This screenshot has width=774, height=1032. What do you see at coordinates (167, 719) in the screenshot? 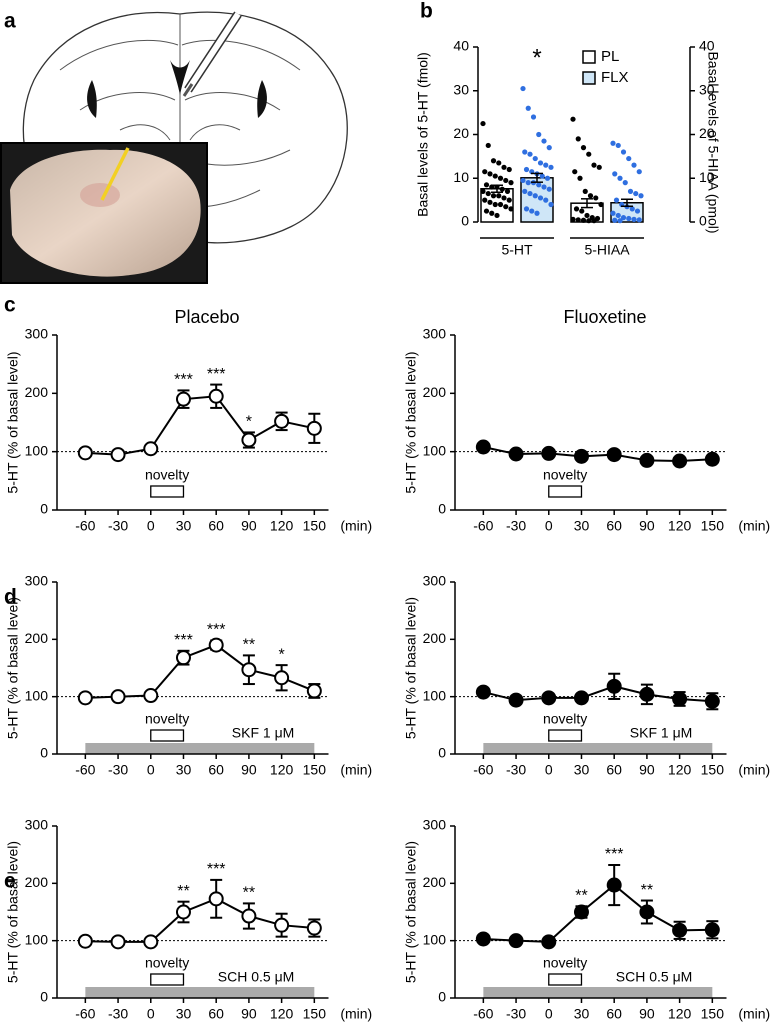
I see `event-label: novelty` at bounding box center [167, 719].